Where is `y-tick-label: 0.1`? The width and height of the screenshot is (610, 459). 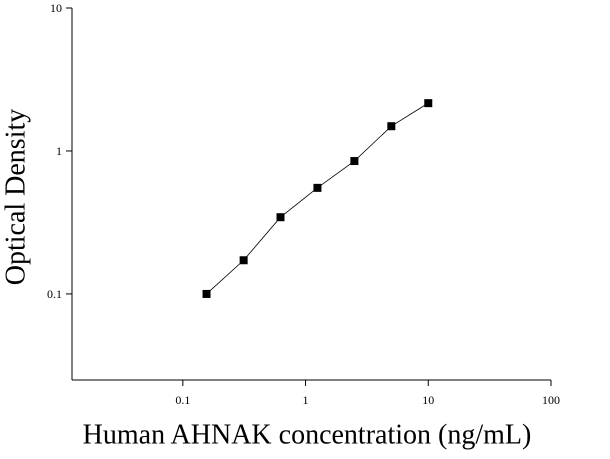 y-tick-label: 0.1 is located at coordinates (54, 294).